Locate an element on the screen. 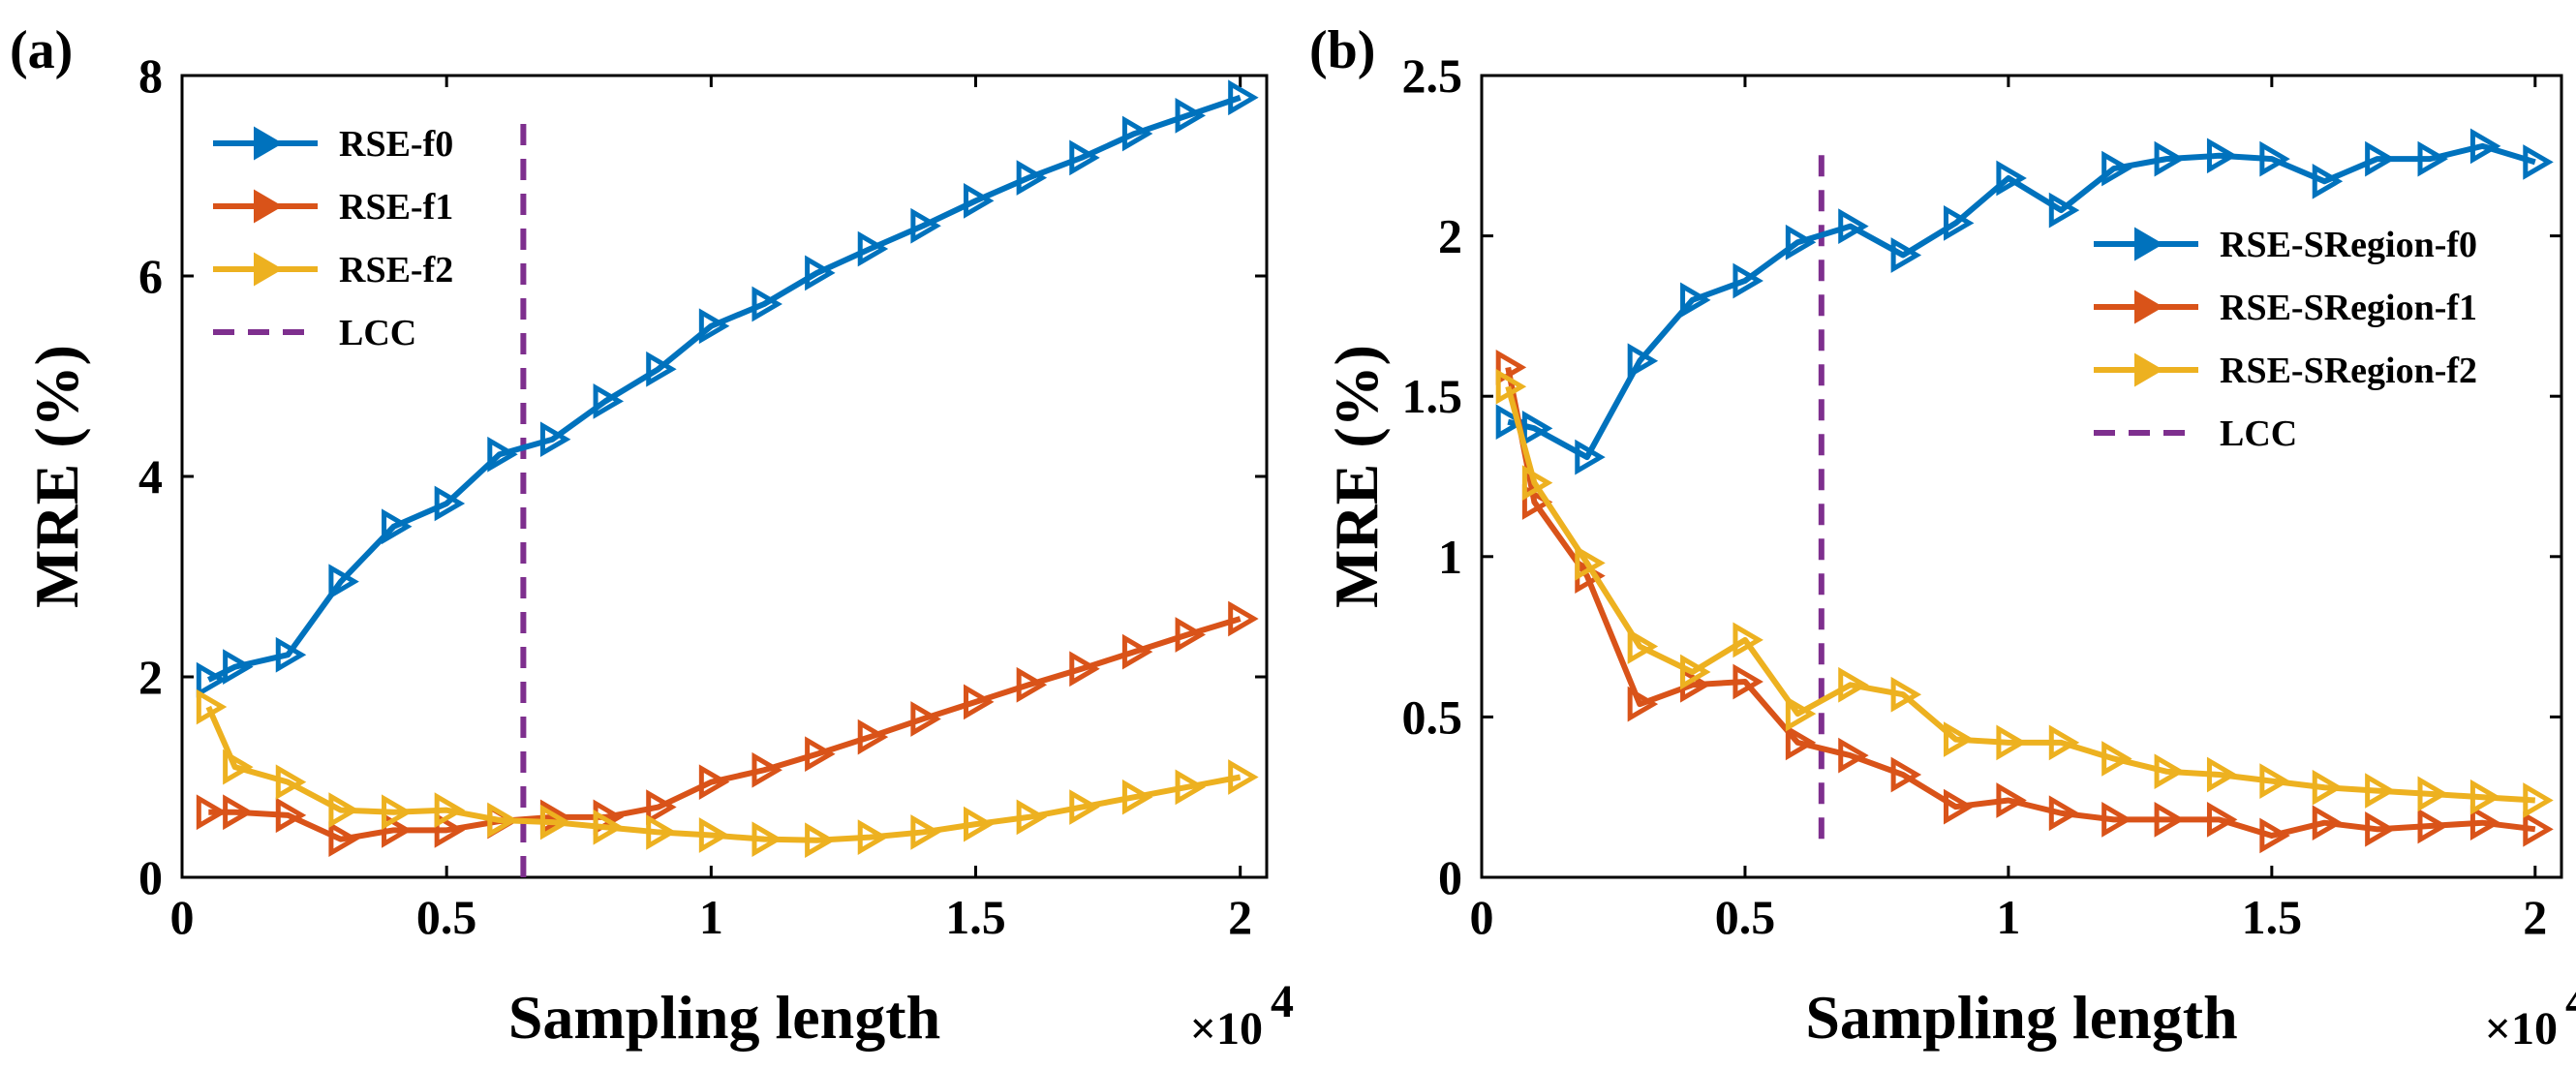 The height and width of the screenshot is (1070, 2576). legend-marker-RSE-SRegion-f2 is located at coordinates (2148, 369).